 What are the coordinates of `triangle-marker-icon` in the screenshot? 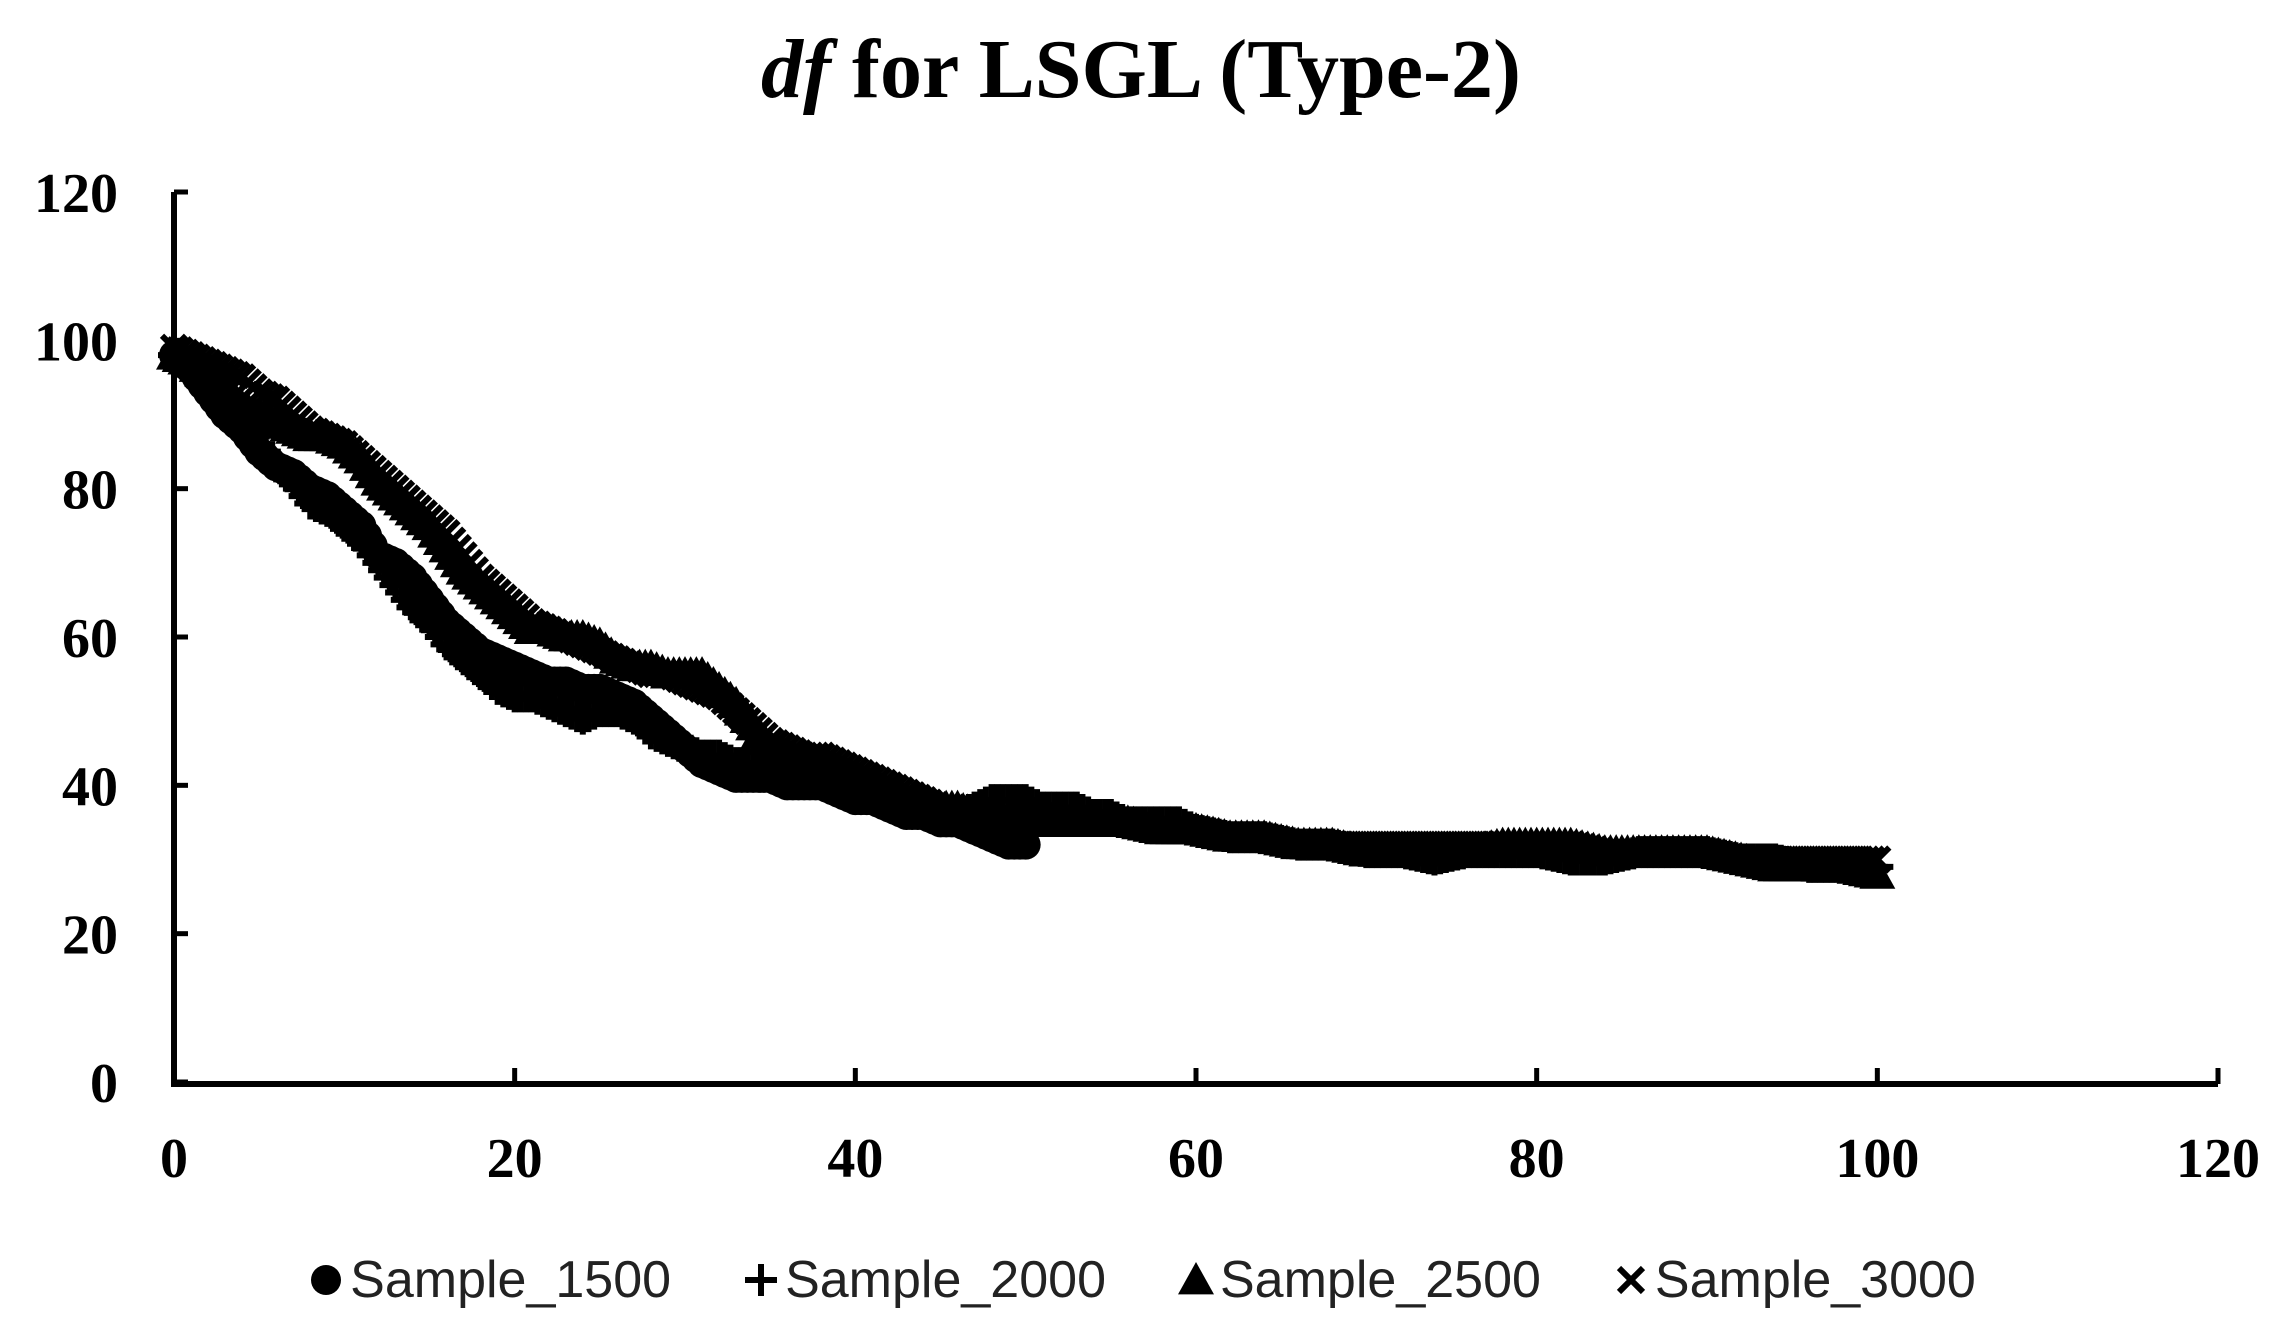 It's located at (1196, 1278).